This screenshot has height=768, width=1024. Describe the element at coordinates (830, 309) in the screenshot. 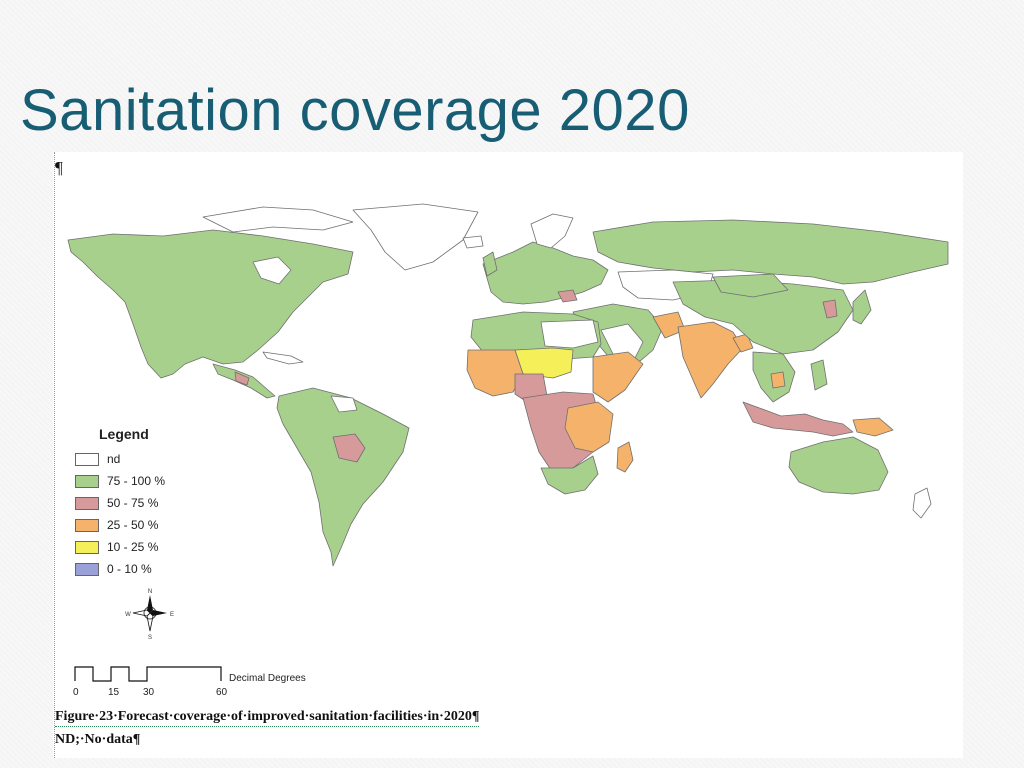

I see `map-region-korea` at that location.